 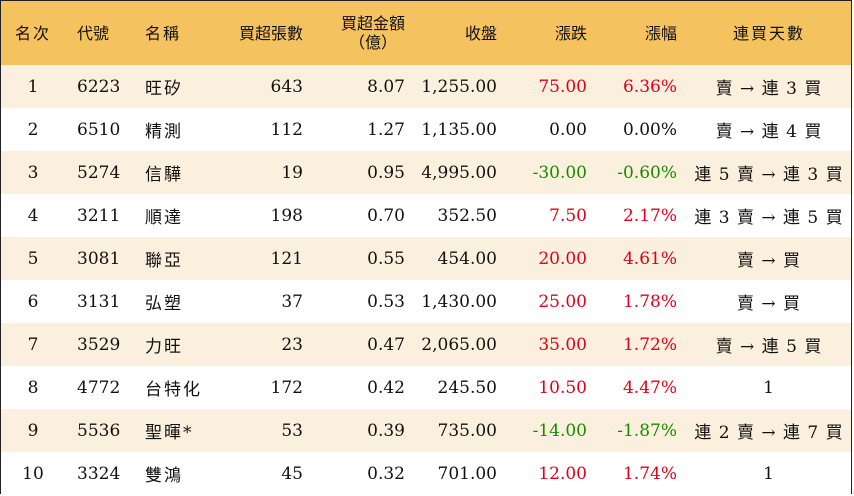 What do you see at coordinates (426, 258) in the screenshot?
I see `table-row: 5 3081 聯亞 121 0.55 454.00 20.00 4.61% 賣 → 買` at bounding box center [426, 258].